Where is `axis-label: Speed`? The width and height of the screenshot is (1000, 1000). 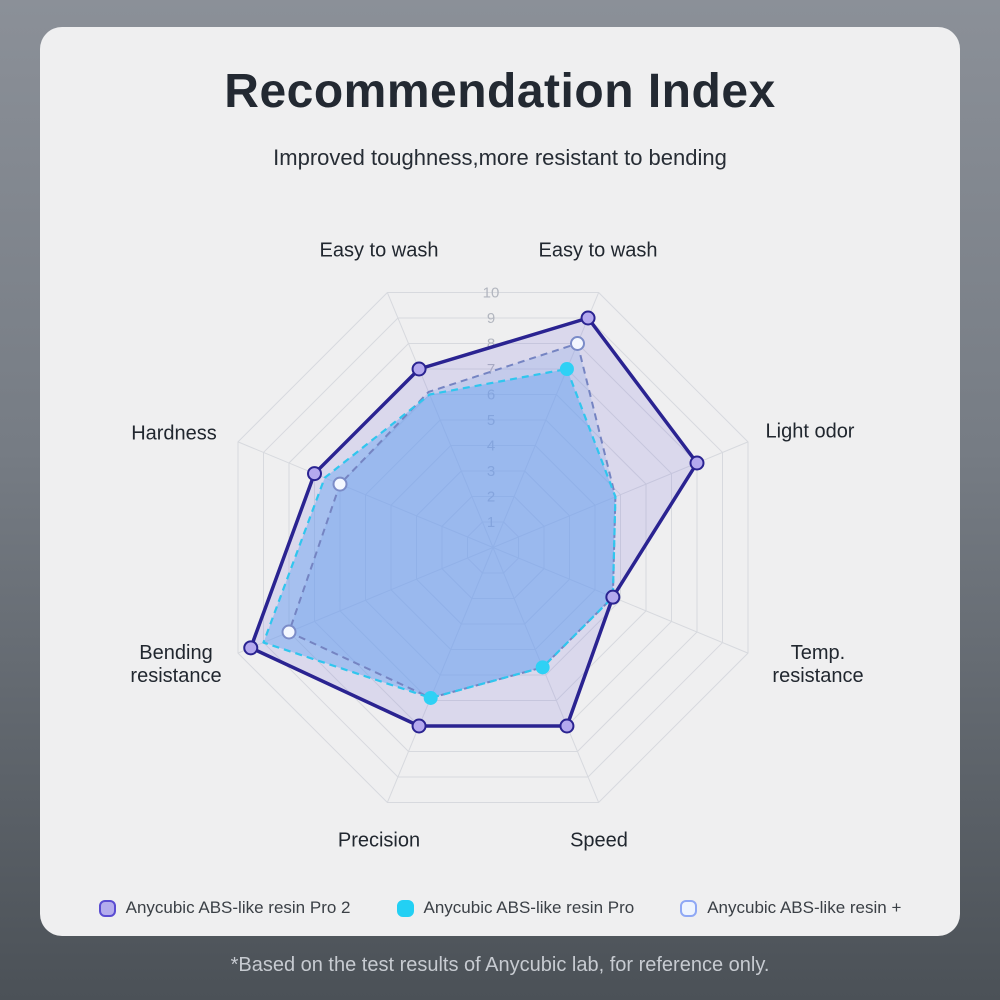 axis-label: Speed is located at coordinates (599, 840).